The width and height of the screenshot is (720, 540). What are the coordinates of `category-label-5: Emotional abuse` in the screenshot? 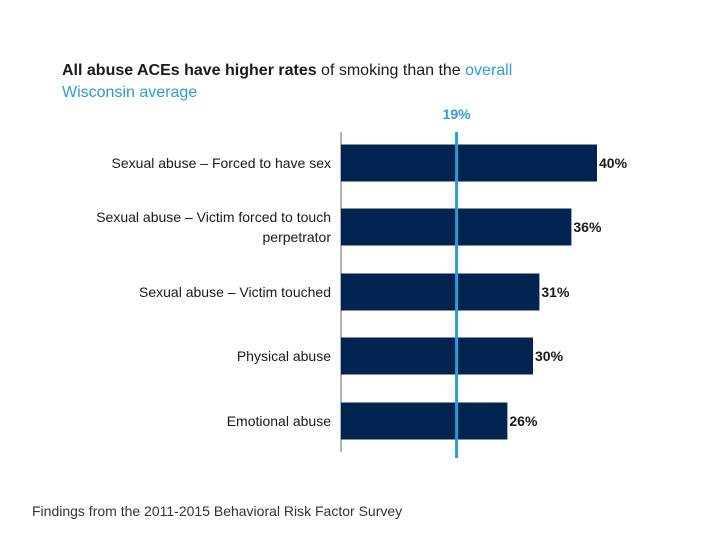 It's located at (279, 421).